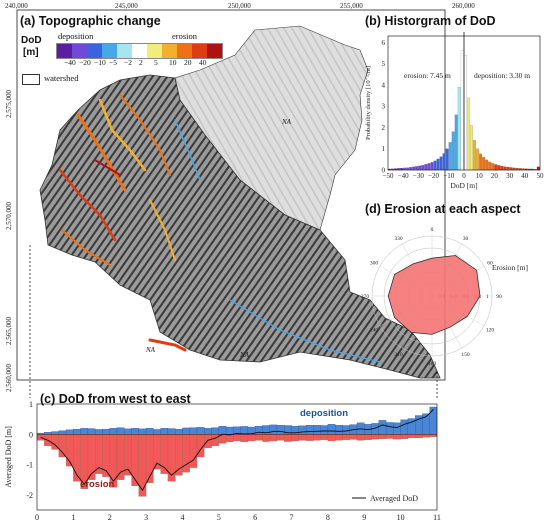 Image resolution: width=550 pixels, height=532 pixels. What do you see at coordinates (292, 517) in the screenshot?
I see `profile-x-tick: 7` at bounding box center [292, 517].